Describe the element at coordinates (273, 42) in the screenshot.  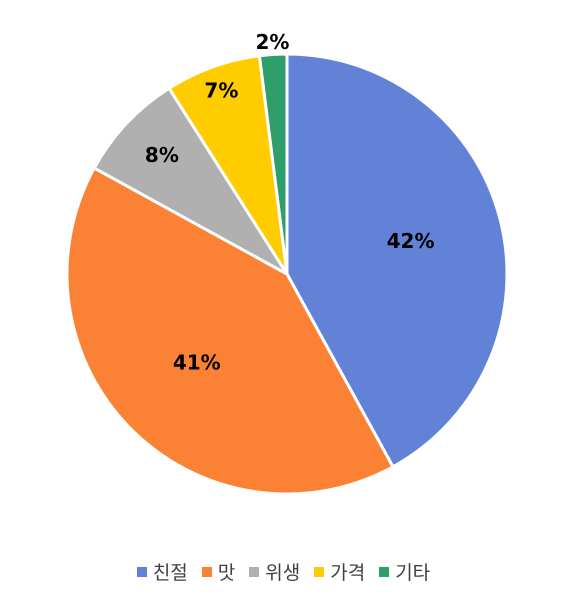
I see `slice-data-label-5: 2%` at that location.